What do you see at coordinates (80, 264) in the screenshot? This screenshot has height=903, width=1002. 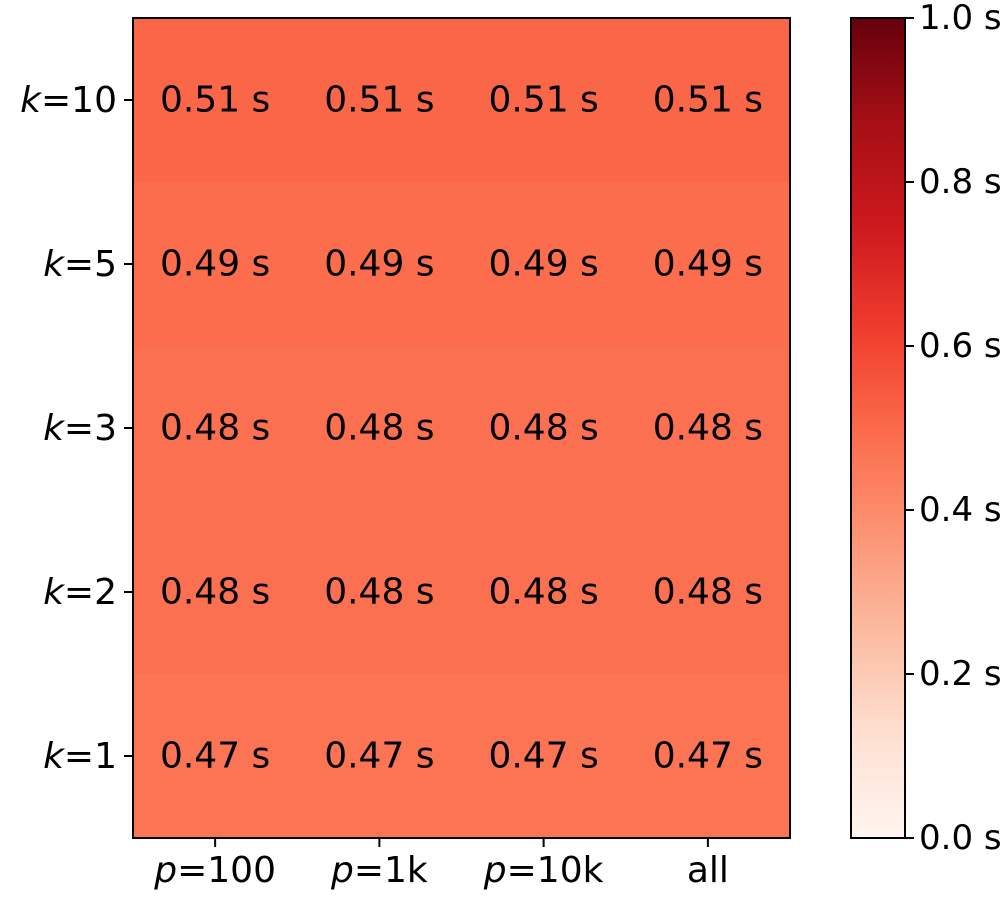 I see `y-tick-label: k=5` at bounding box center [80, 264].